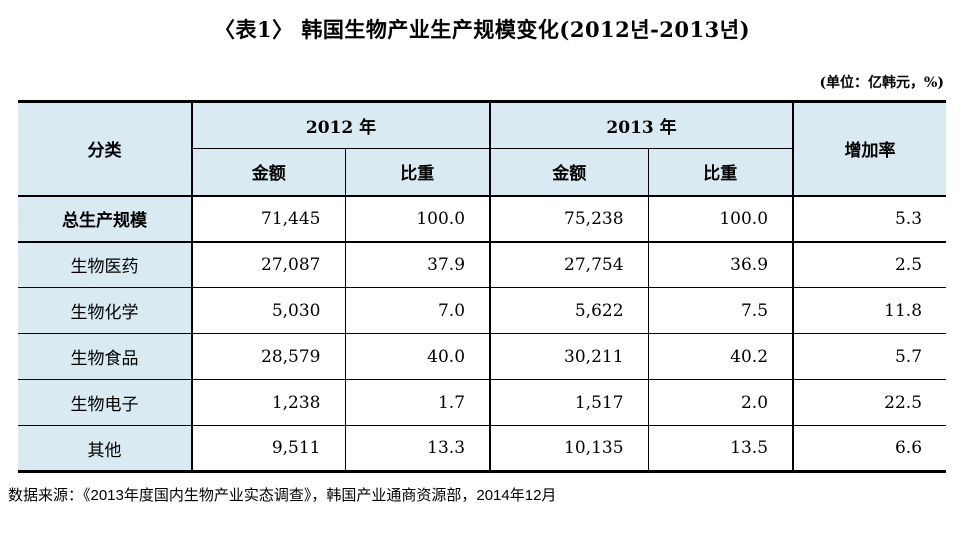 This screenshot has height=539, width=964. I want to click on cell-share-2012: 40.0, so click(417, 356).